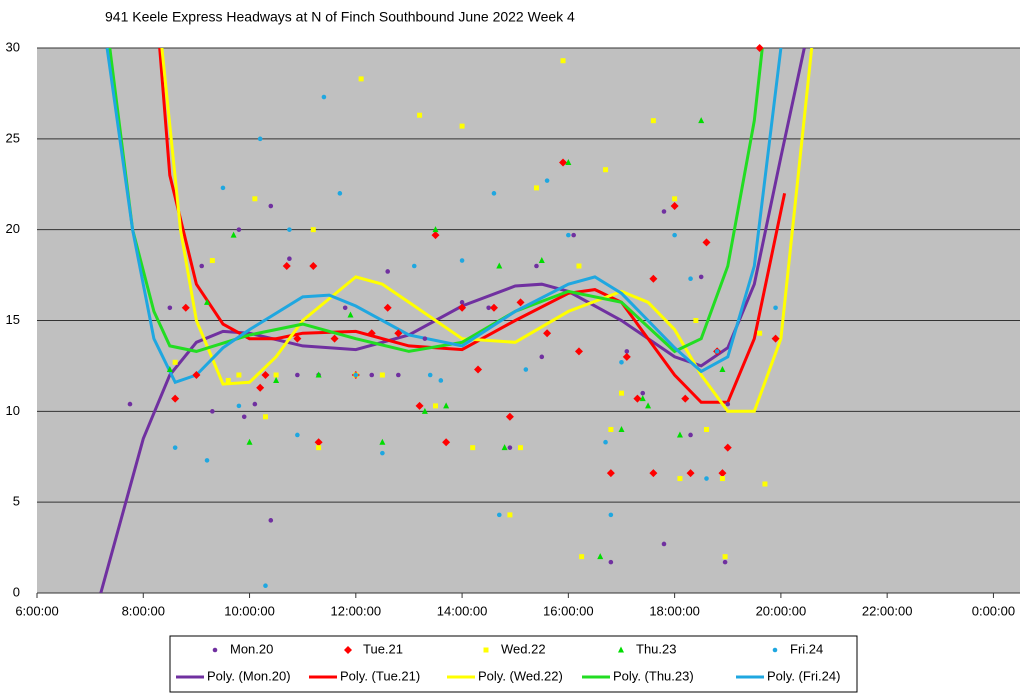 The width and height of the screenshot is (1024, 697). What do you see at coordinates (523, 648) in the screenshot?
I see `legend-label: Wed.22` at bounding box center [523, 648].